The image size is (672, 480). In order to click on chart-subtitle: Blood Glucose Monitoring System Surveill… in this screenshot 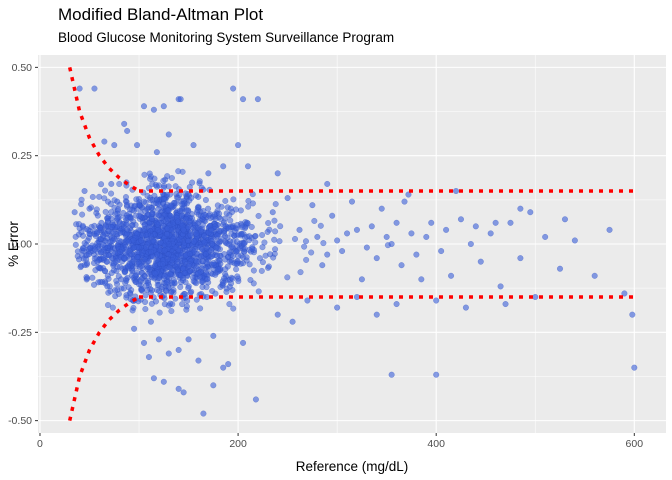, I will do `click(226, 37)`.